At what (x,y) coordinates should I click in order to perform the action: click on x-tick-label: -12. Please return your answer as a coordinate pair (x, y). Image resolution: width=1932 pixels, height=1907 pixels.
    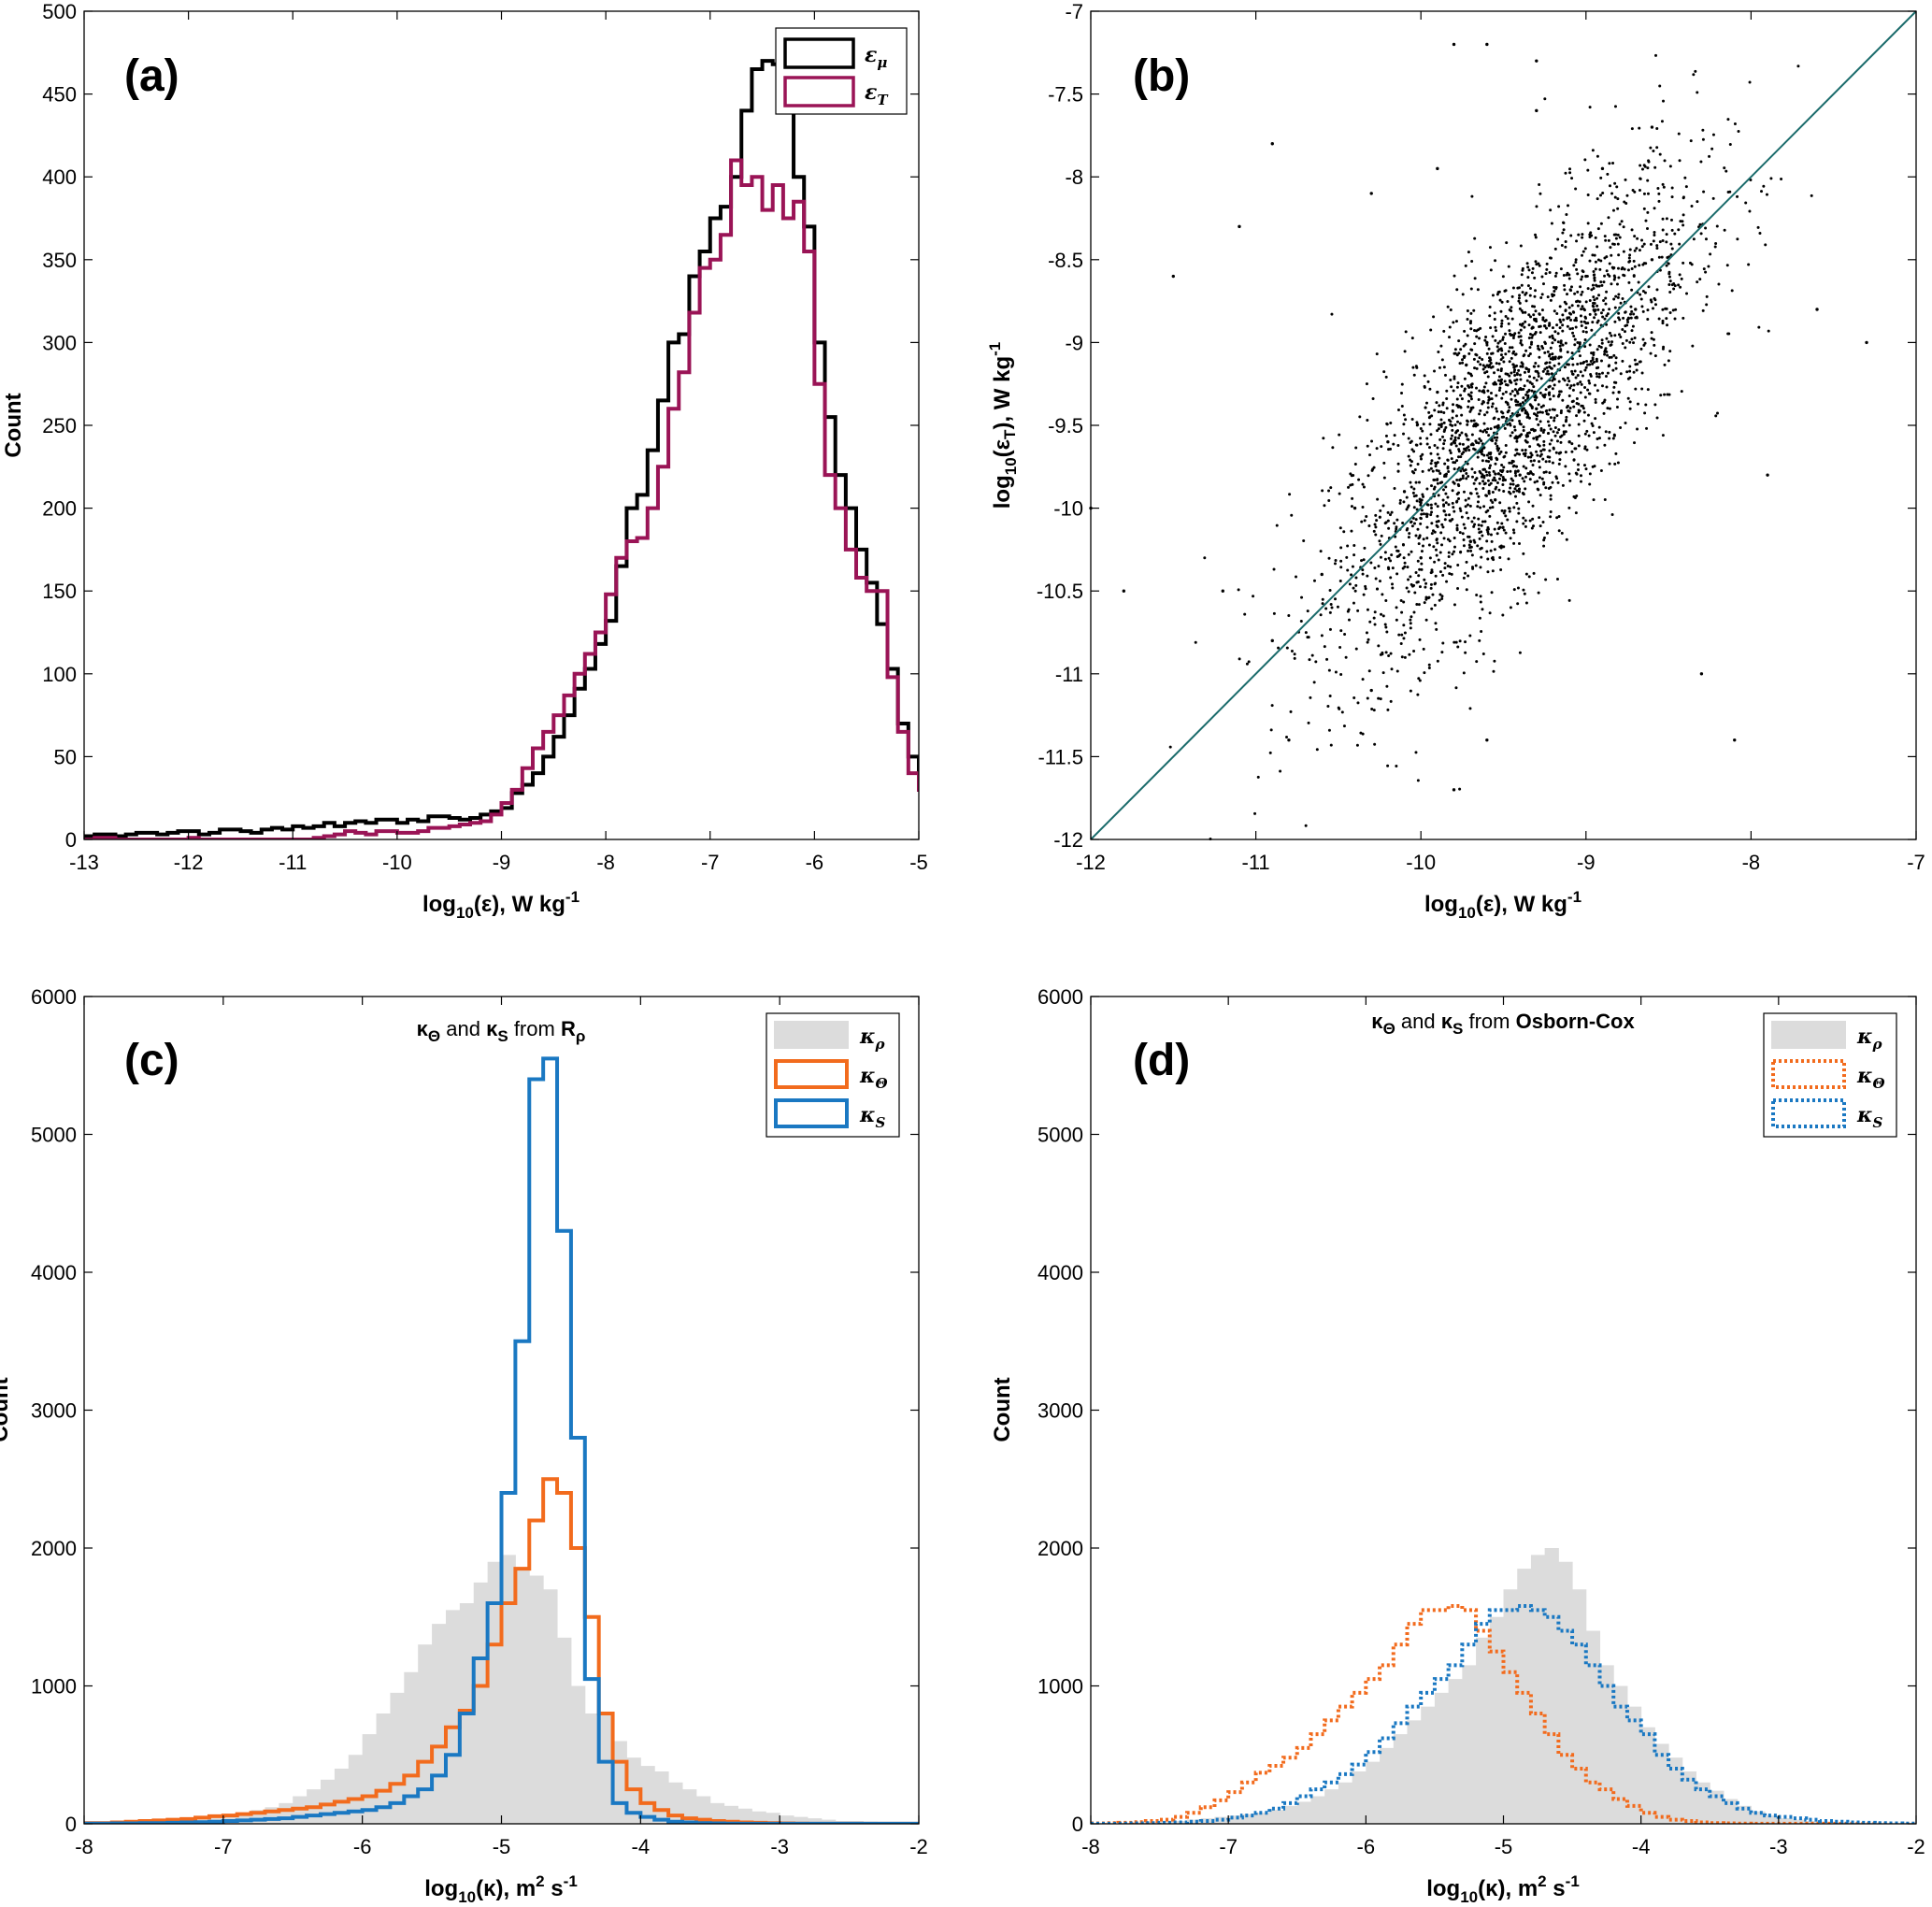
    Looking at the image, I should click on (189, 862).